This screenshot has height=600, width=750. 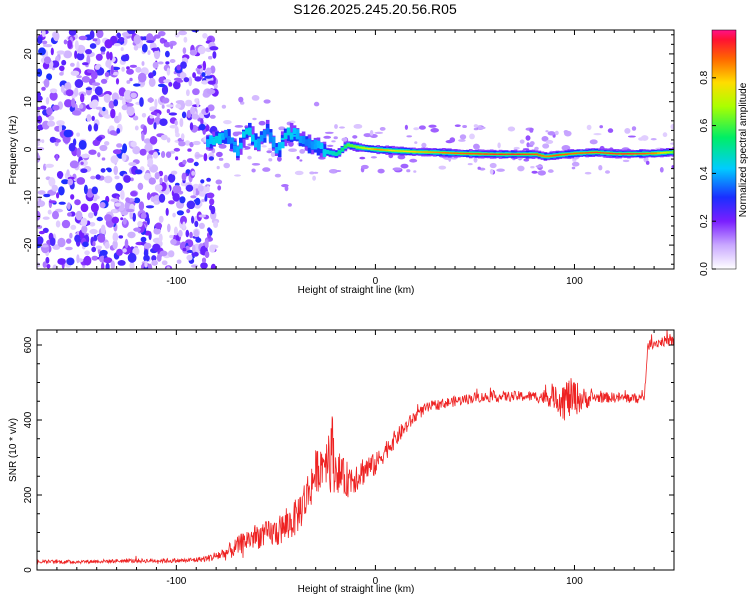 I want to click on y-tick-label: 20, so click(x=28, y=54).